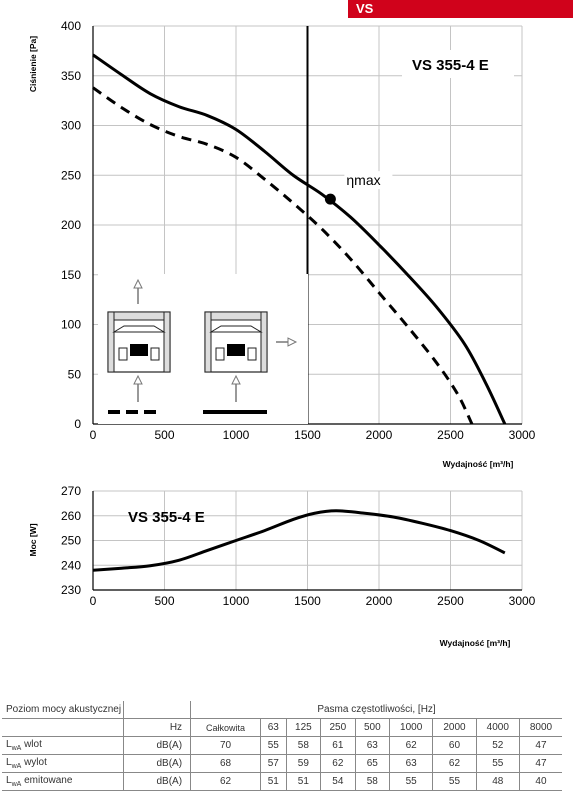 The height and width of the screenshot is (791, 573). What do you see at coordinates (497, 727) in the screenshot?
I see `column-header: 4000` at bounding box center [497, 727].